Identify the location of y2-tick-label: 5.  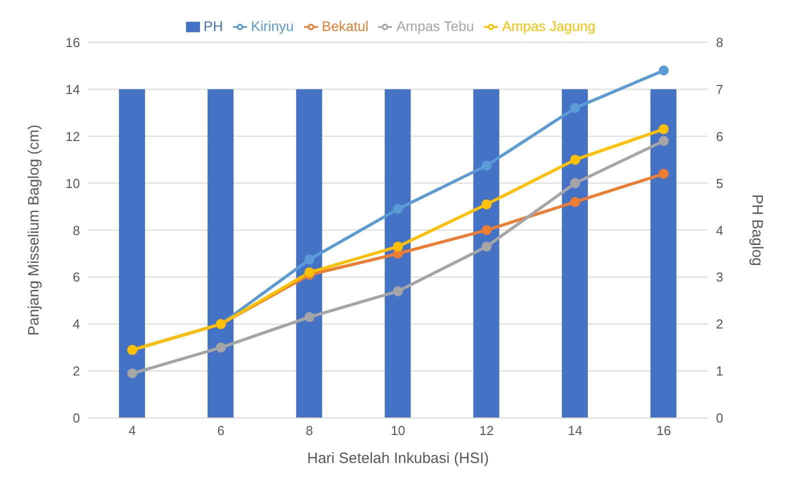
(720, 183).